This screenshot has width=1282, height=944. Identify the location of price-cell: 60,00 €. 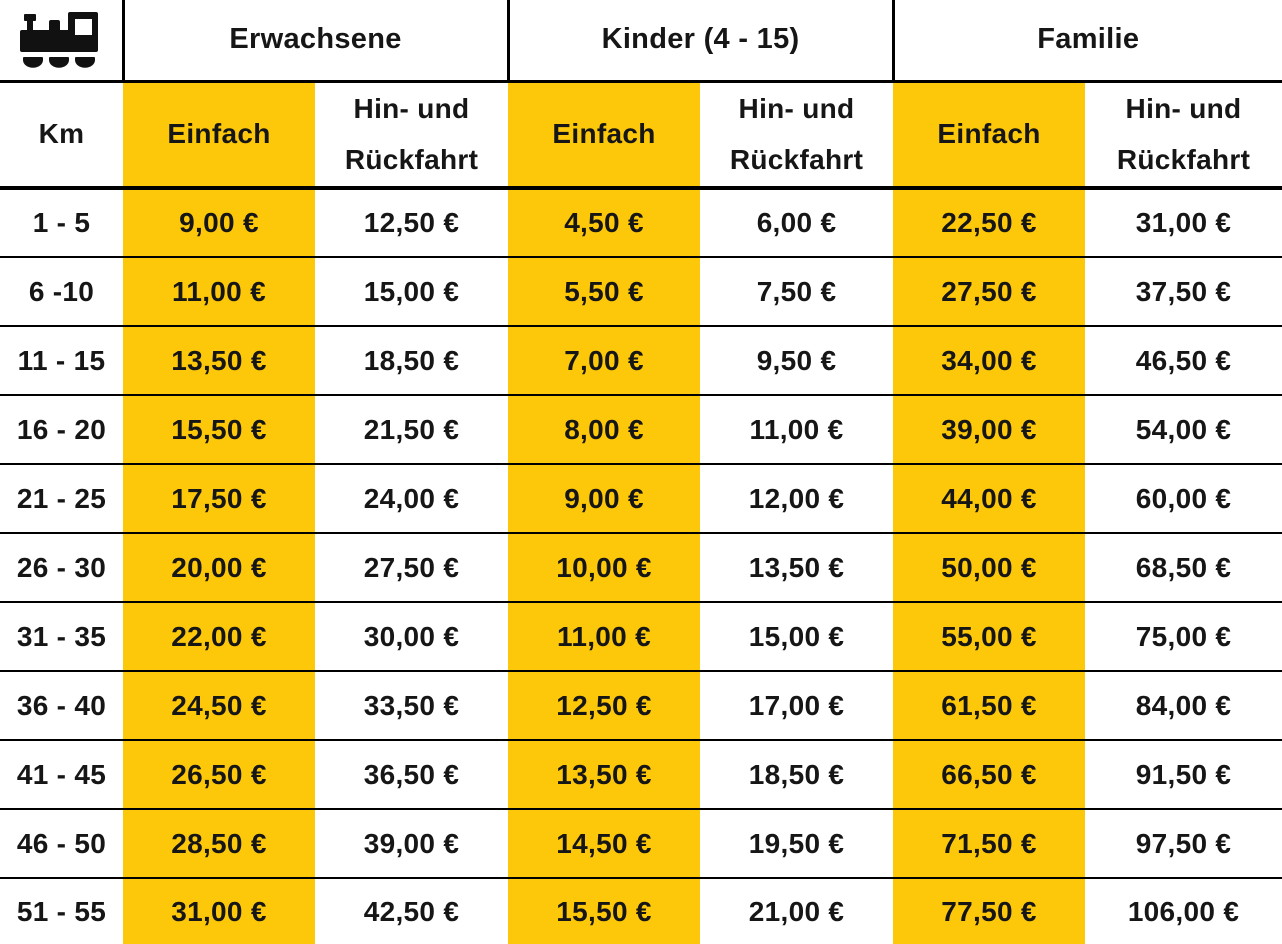
(1183, 499).